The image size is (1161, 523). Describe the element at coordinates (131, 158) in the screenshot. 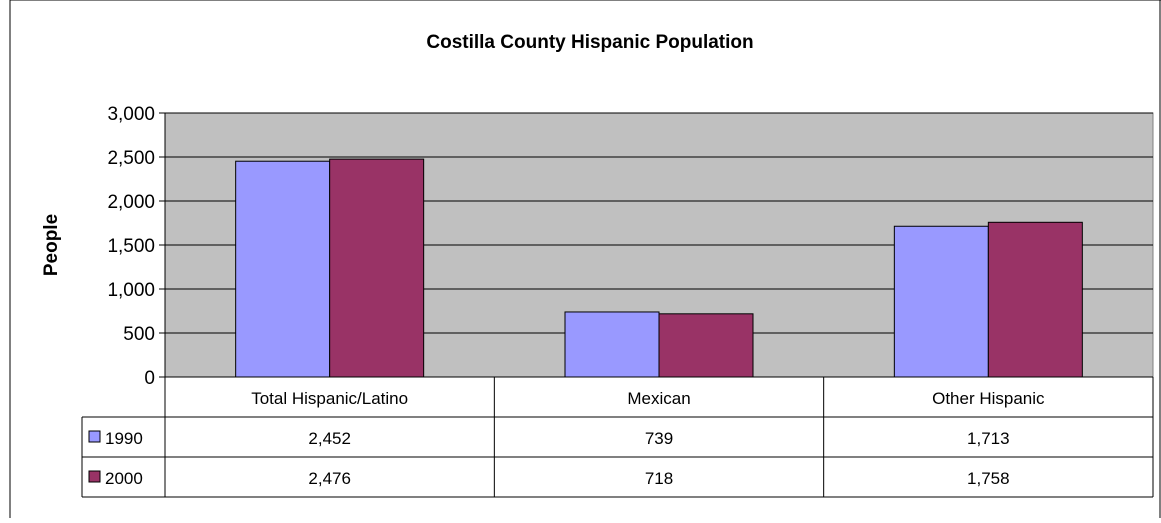

I see `y-tick-label: 2,500` at that location.